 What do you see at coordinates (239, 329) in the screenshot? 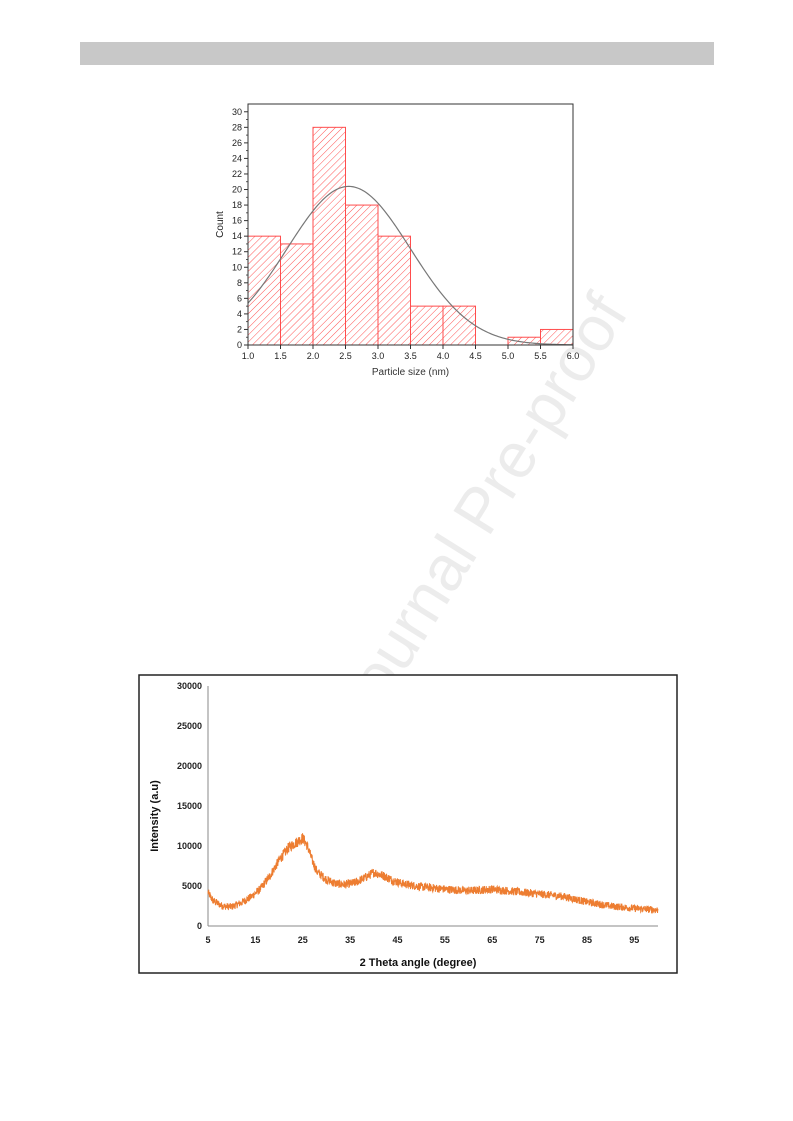
I see `y-tick-label: 2` at bounding box center [239, 329].